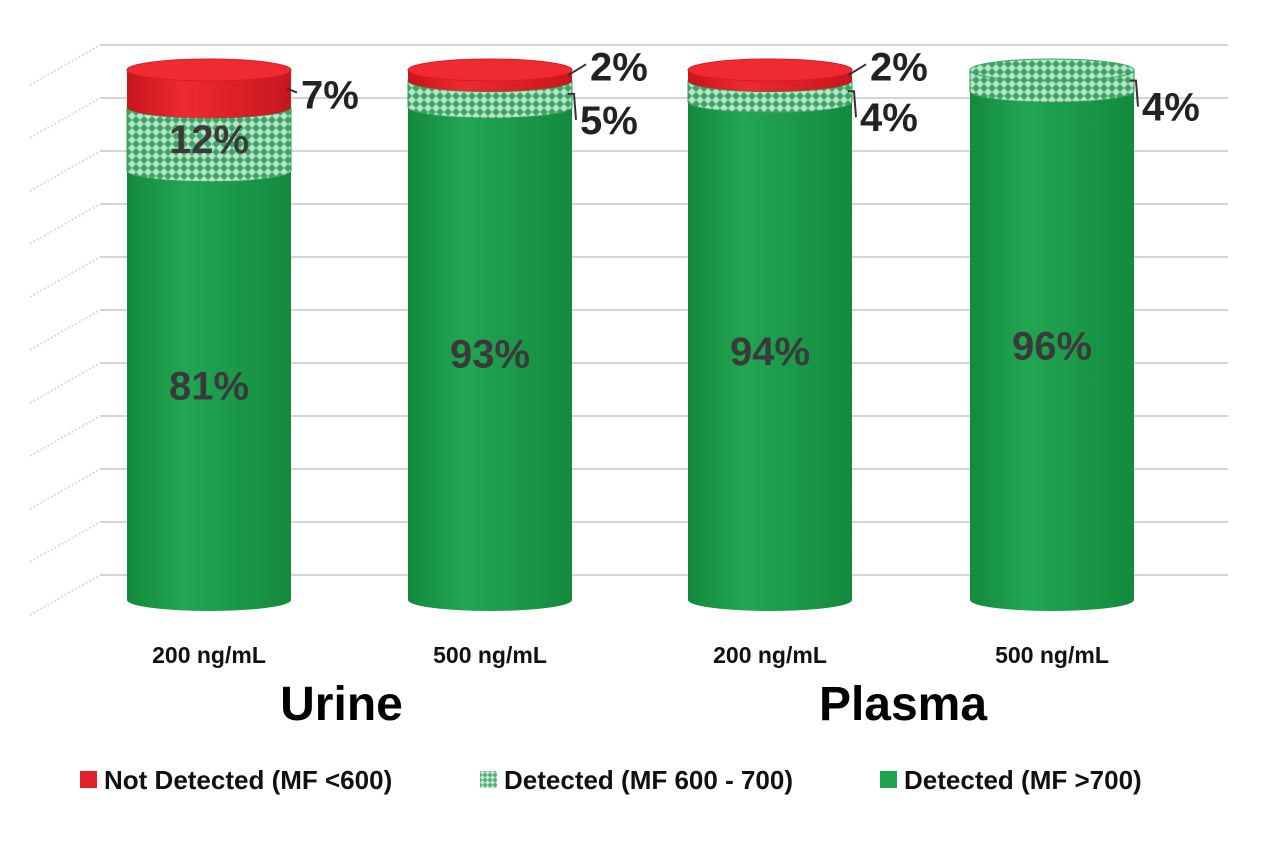 Image resolution: width=1280 pixels, height=841 pixels. What do you see at coordinates (209, 140) in the screenshot?
I see `data-label: 12%` at bounding box center [209, 140].